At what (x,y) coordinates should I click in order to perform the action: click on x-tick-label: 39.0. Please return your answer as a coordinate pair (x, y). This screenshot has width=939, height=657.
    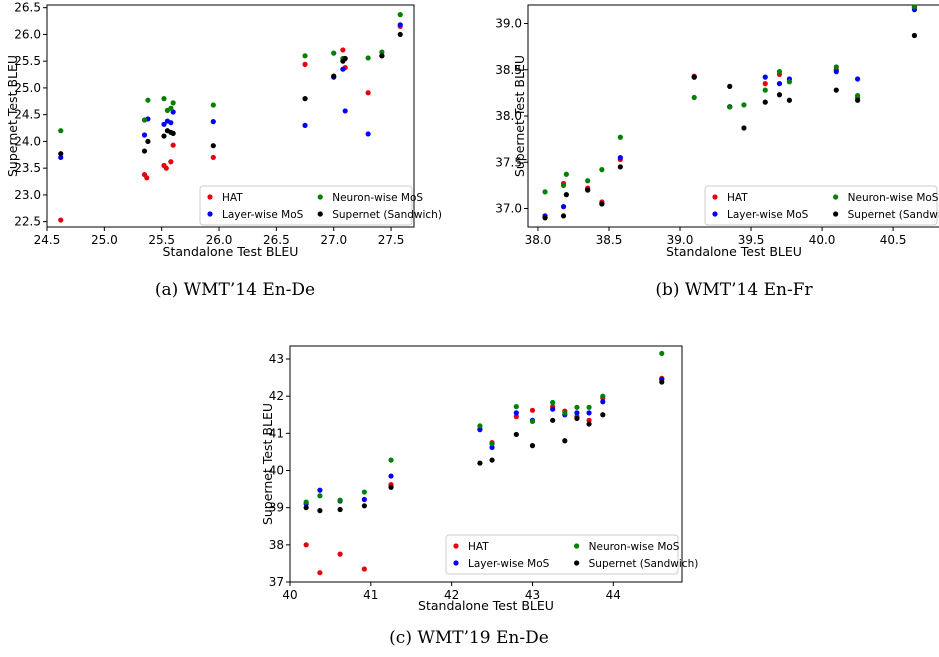
    Looking at the image, I should click on (680, 240).